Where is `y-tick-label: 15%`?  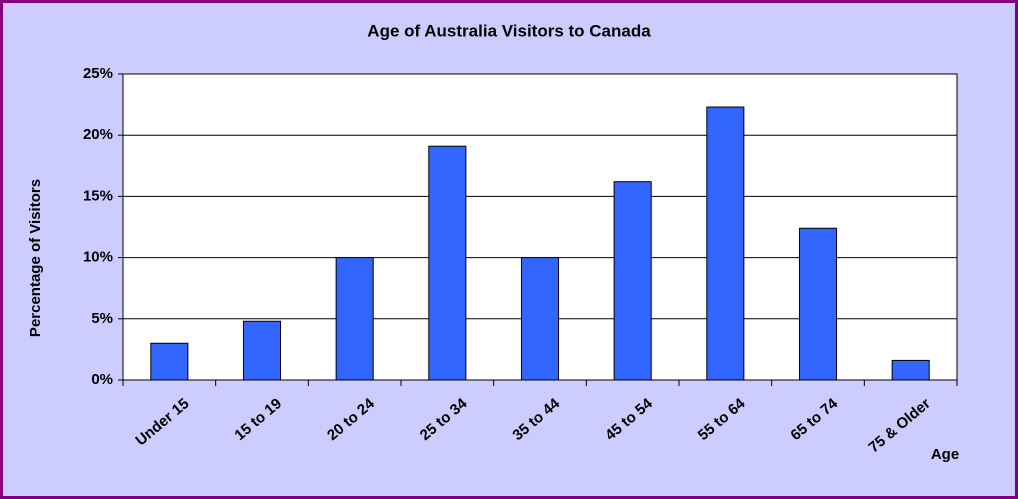 y-tick-label: 15% is located at coordinates (98, 195).